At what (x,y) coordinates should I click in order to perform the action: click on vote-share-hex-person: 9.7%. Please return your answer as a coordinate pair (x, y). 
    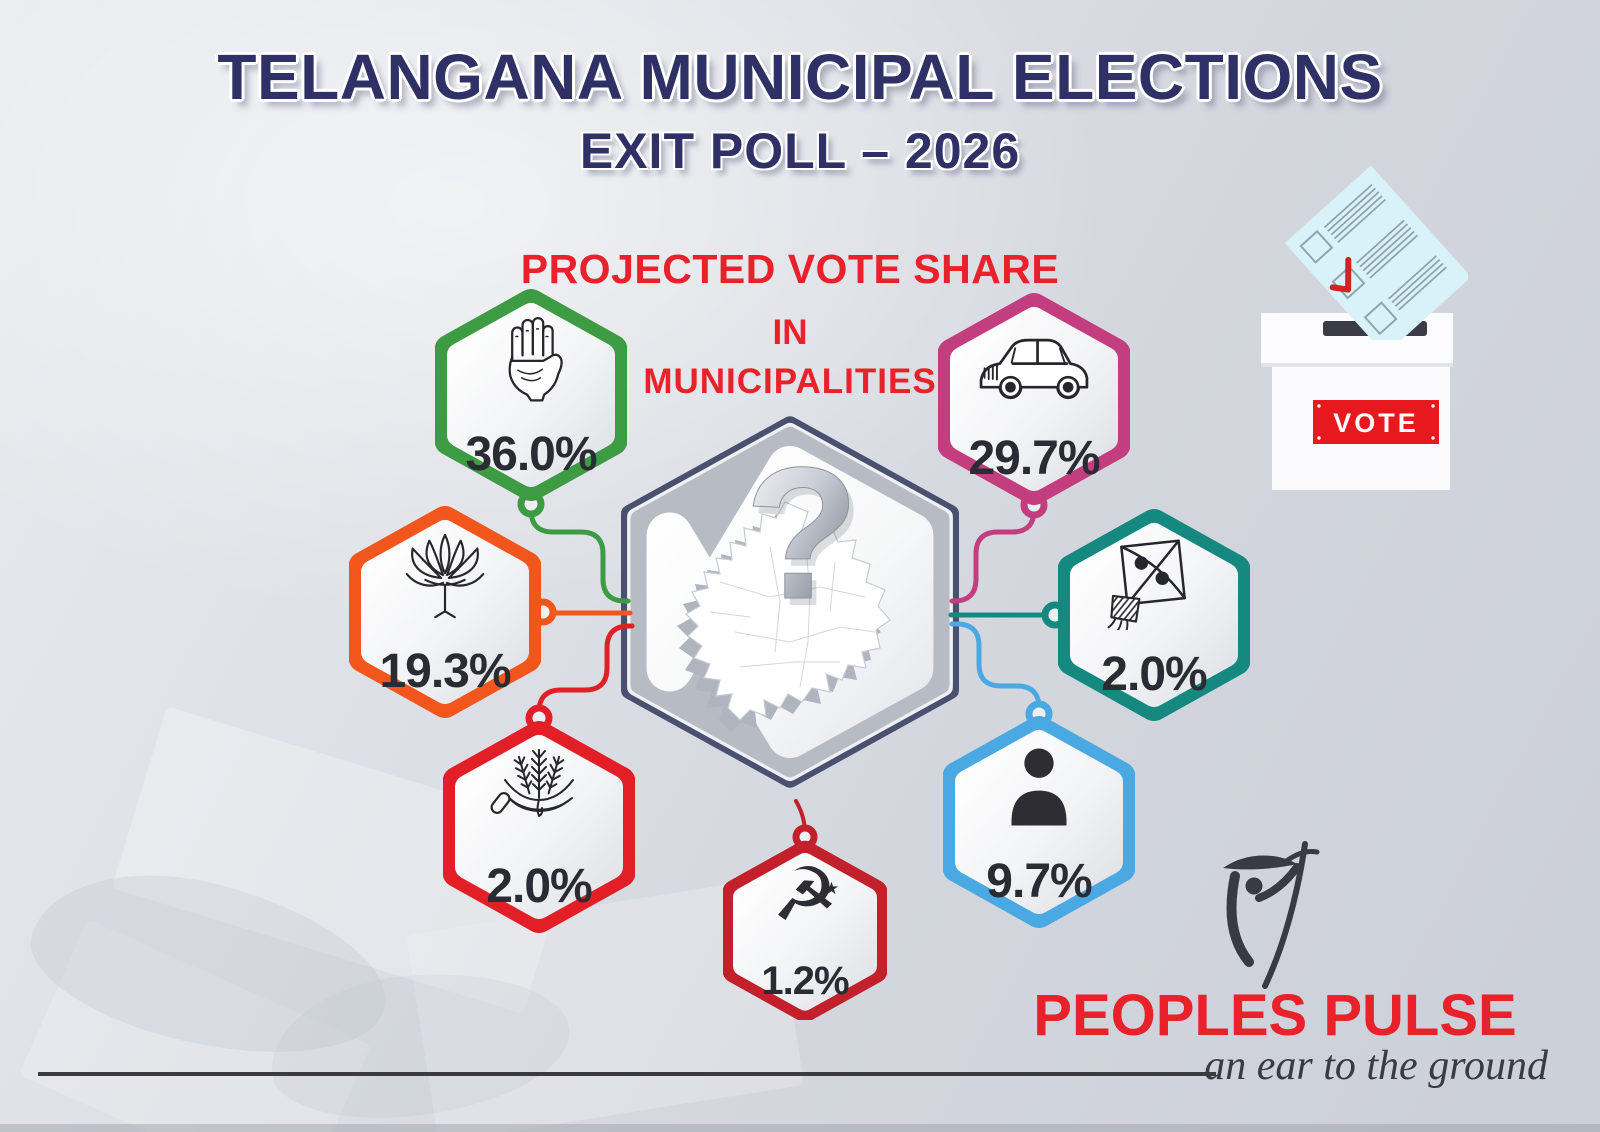
    Looking at the image, I should click on (1039, 822).